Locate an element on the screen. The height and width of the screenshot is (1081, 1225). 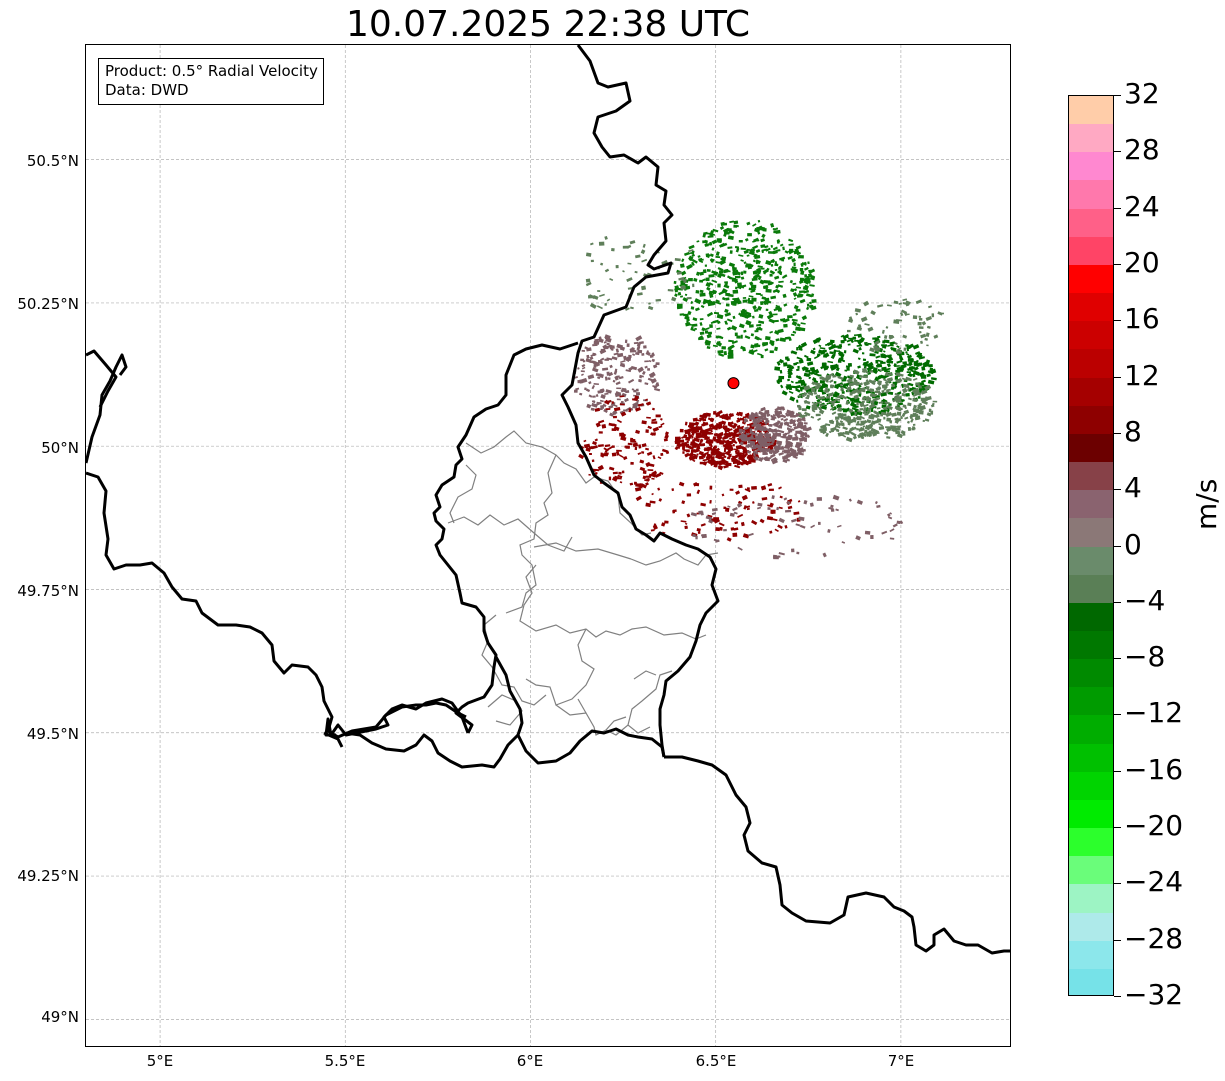
radar-site-marker is located at coordinates (733, 383).